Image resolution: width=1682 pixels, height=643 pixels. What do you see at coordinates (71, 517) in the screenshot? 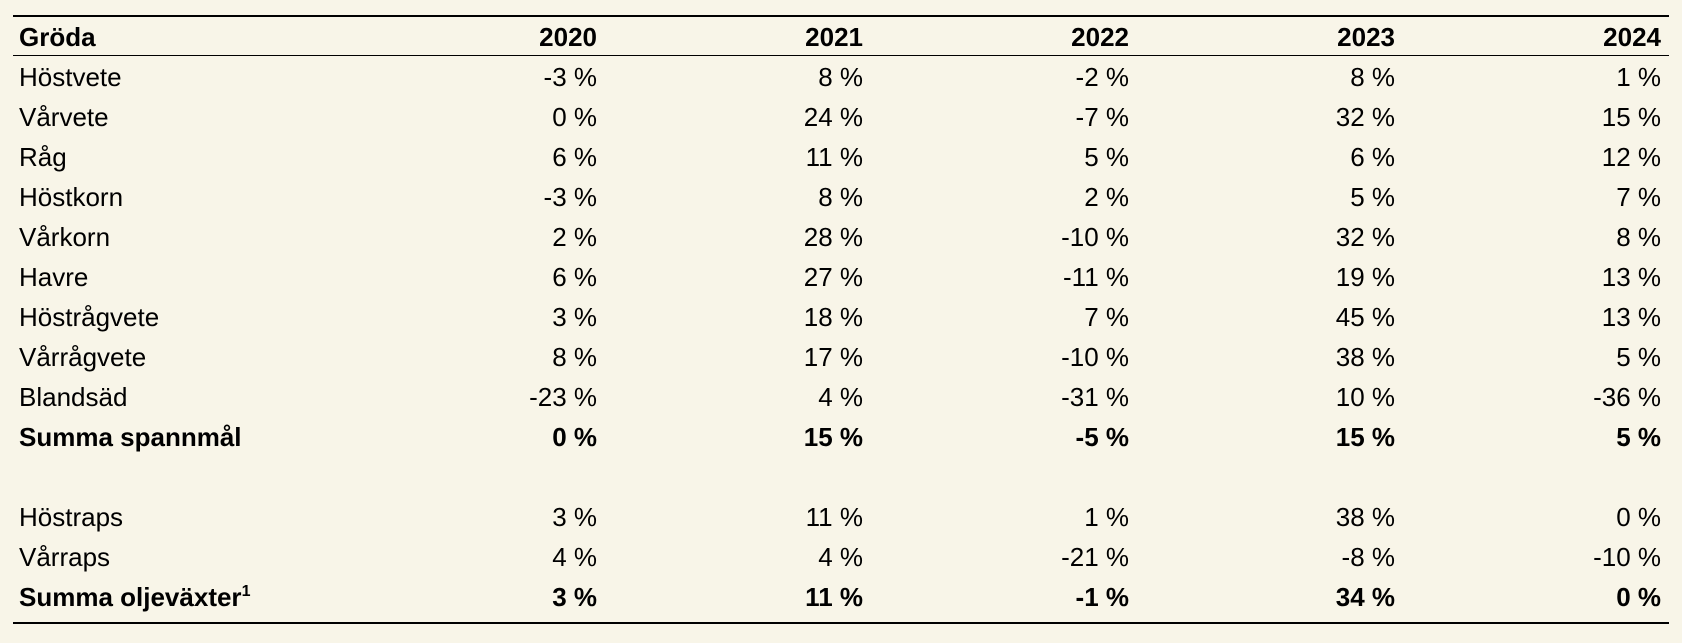
I see `row-label: Höstraps` at bounding box center [71, 517].